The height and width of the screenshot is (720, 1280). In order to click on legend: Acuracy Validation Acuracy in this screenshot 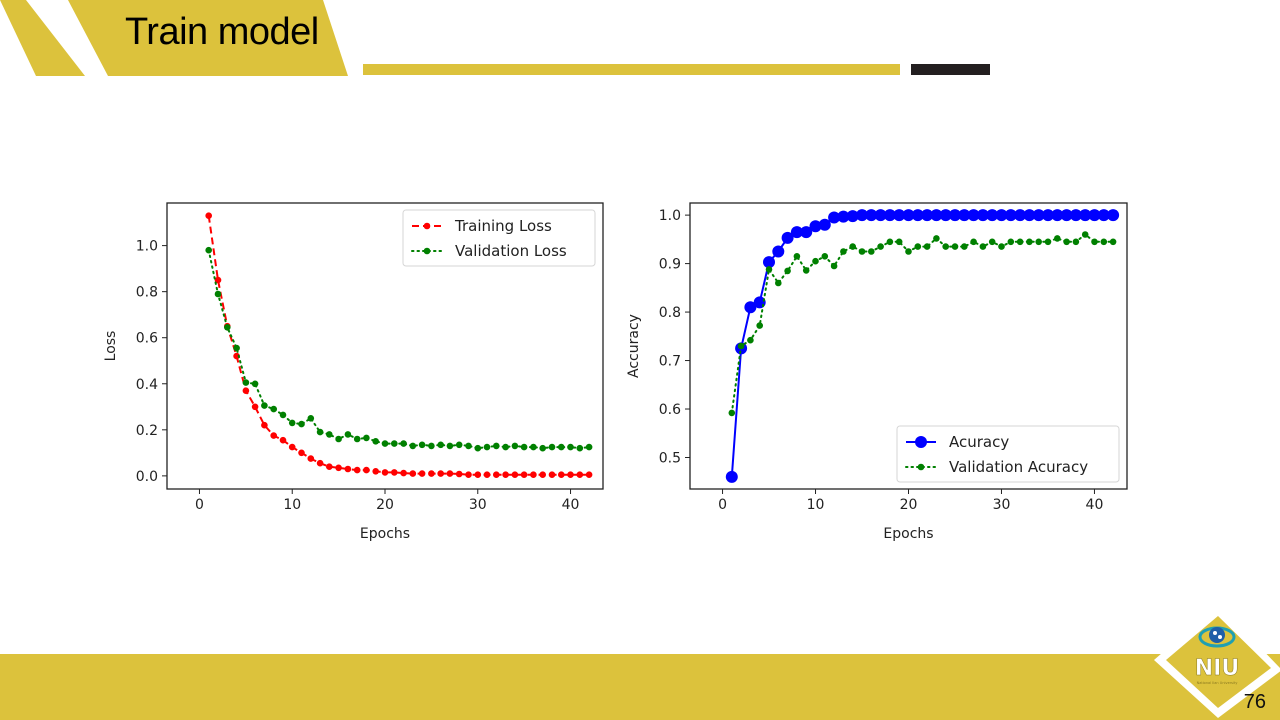, I will do `click(1008, 454)`.